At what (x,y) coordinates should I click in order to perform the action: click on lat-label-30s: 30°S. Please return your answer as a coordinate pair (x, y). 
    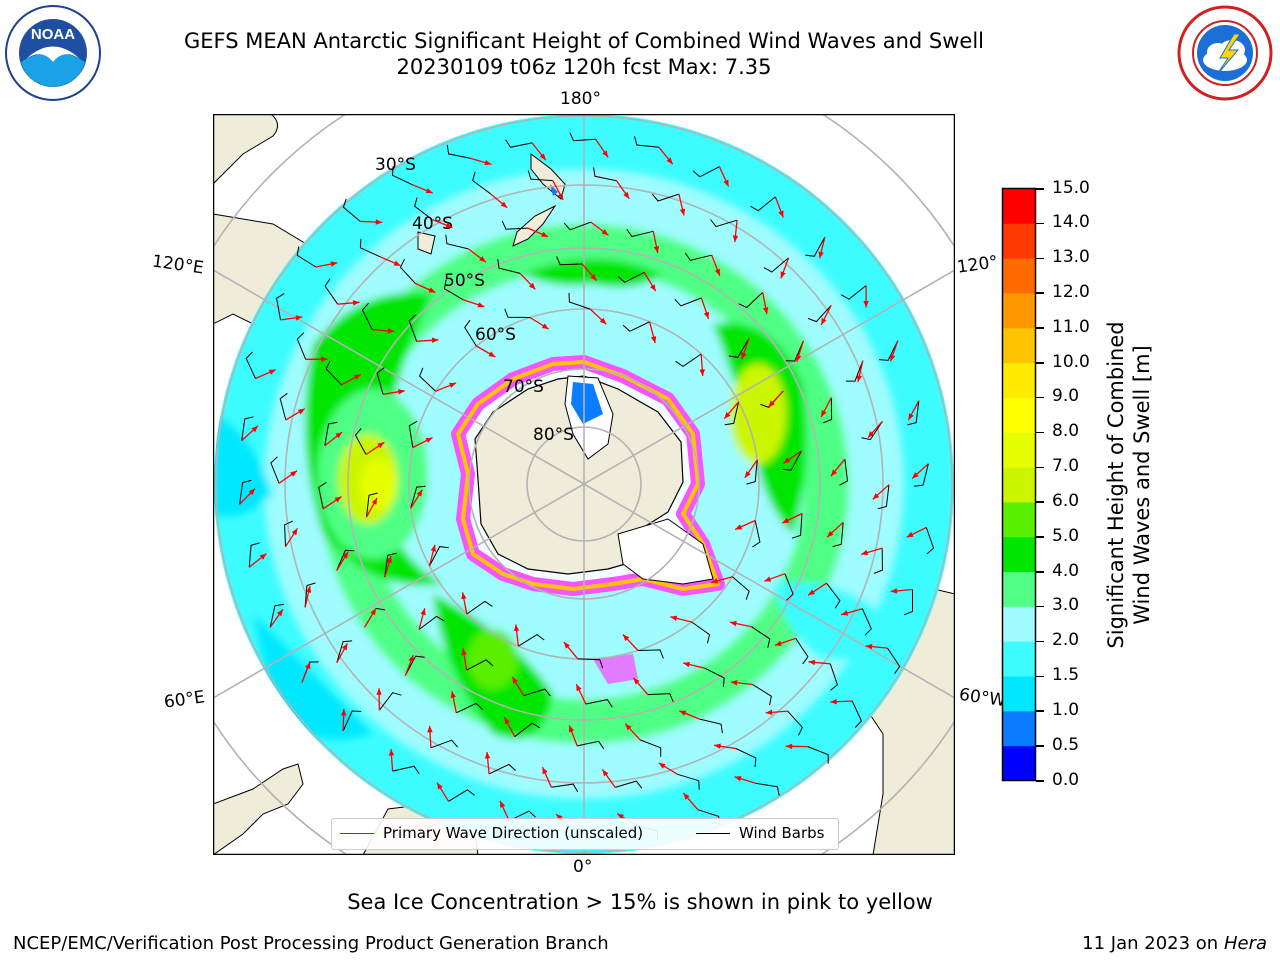
    Looking at the image, I should click on (395, 165).